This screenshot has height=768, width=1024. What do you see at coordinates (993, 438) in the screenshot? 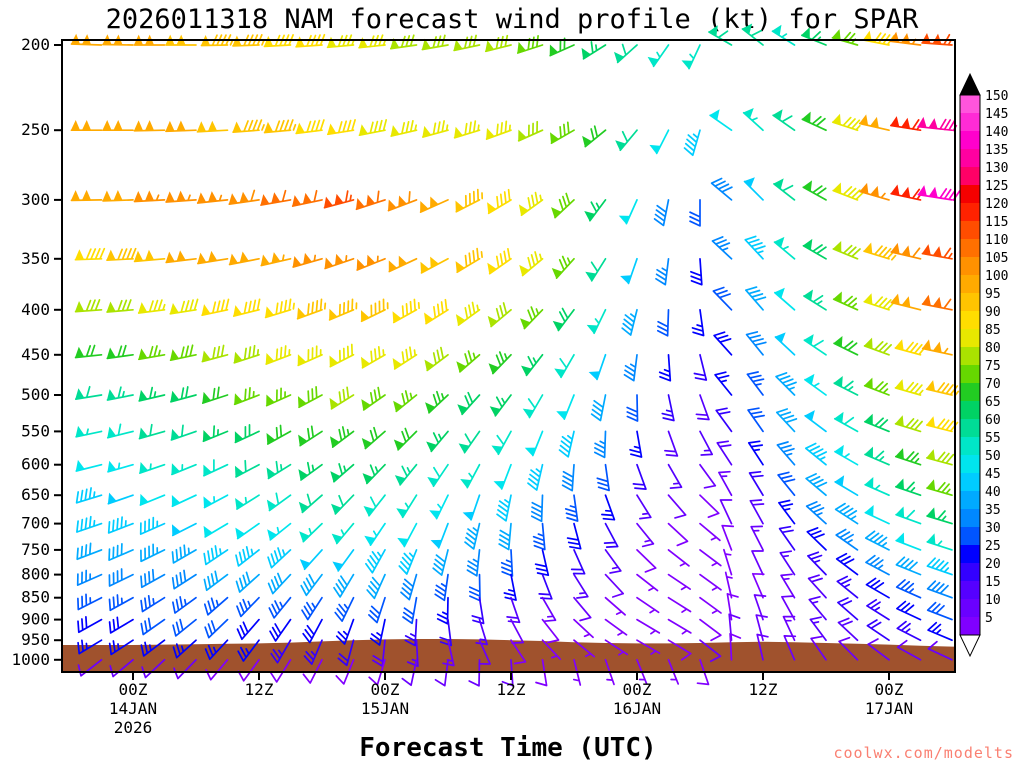
I see `colorbar-label: 55` at bounding box center [993, 438].